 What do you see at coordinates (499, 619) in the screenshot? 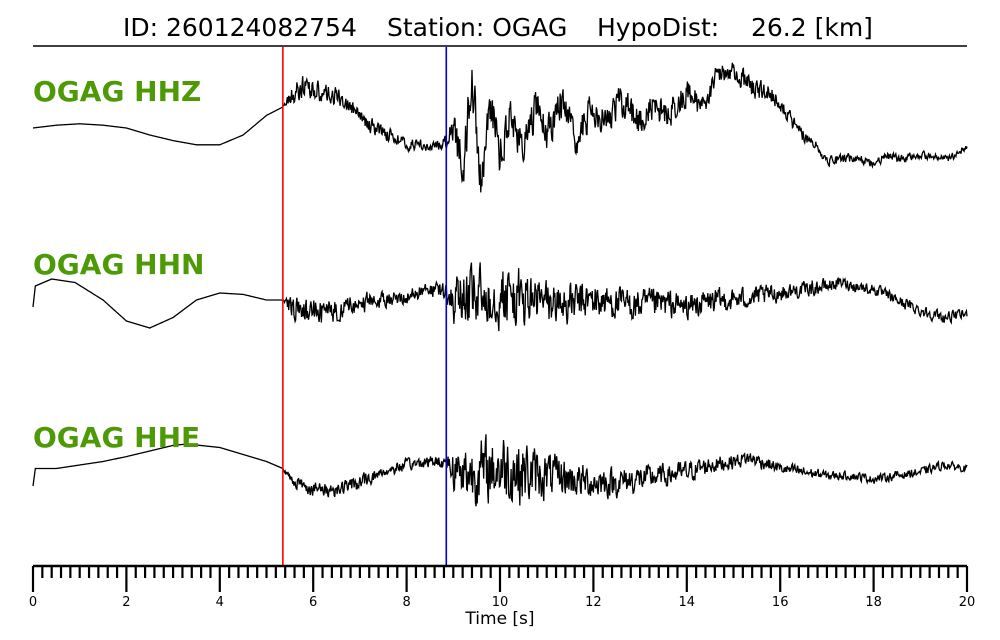
I see `x-axis-label: Time [s]` at bounding box center [499, 619].